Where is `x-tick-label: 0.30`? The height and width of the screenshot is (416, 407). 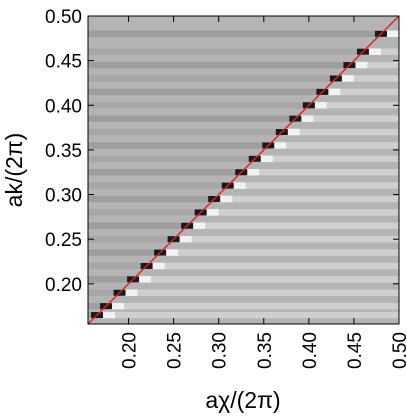 x-tick-label: 0.30 is located at coordinates (220, 350).